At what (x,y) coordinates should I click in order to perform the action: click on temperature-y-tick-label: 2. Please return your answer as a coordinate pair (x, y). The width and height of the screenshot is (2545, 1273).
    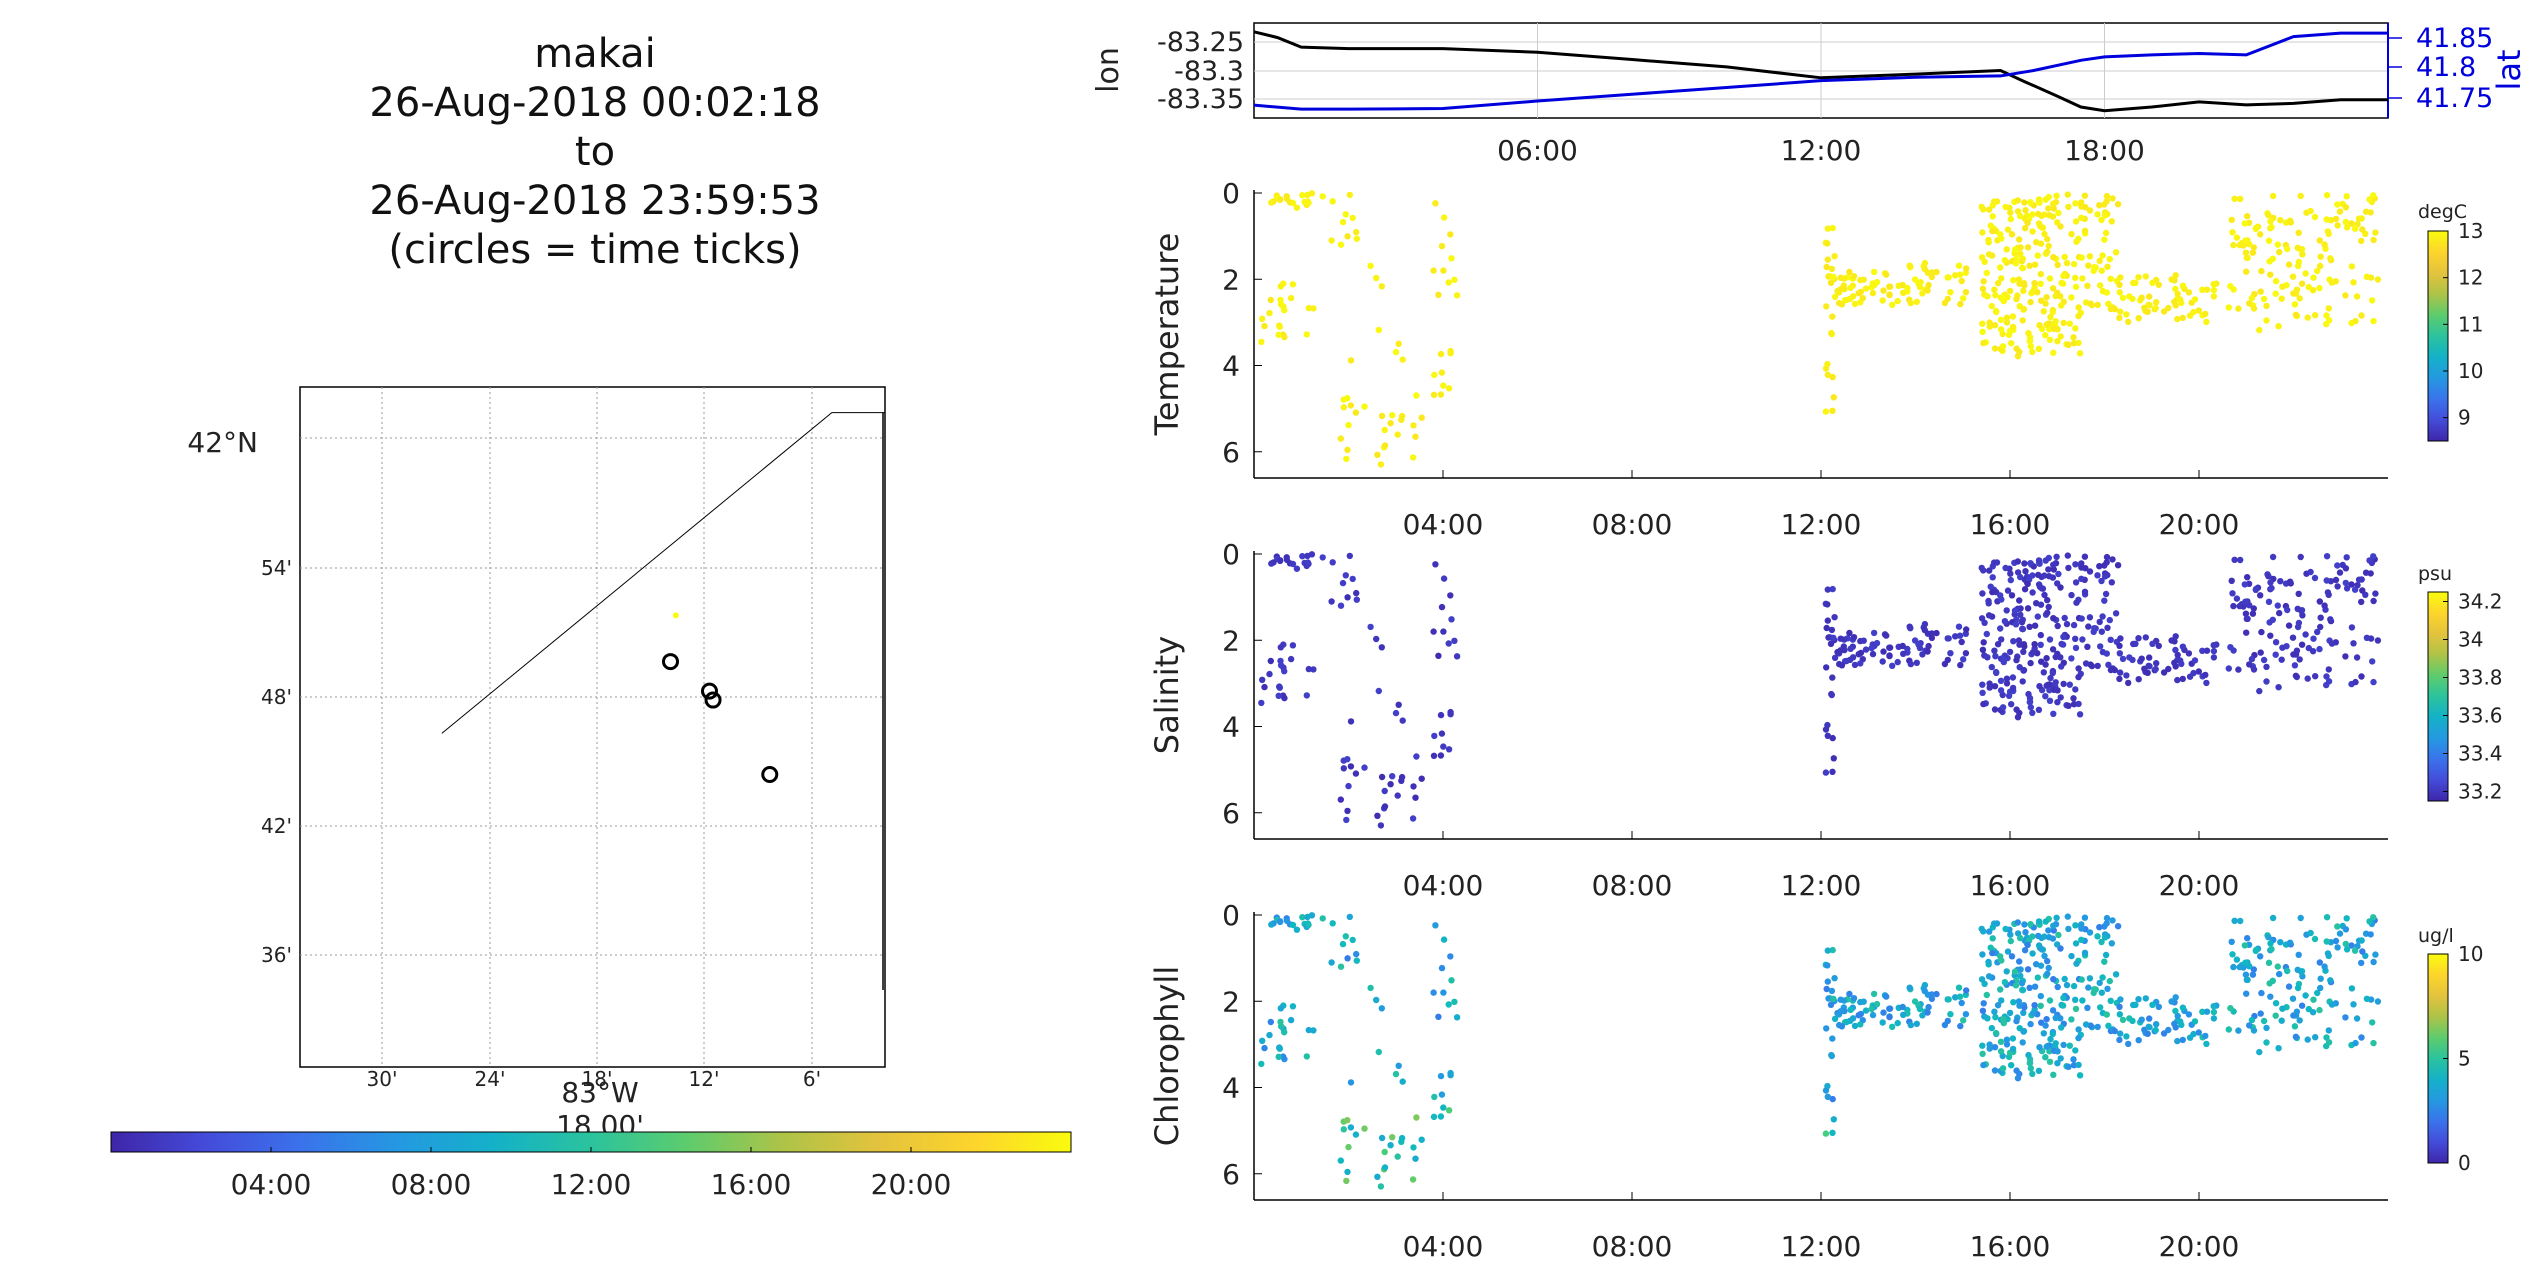
    Looking at the image, I should click on (1231, 279).